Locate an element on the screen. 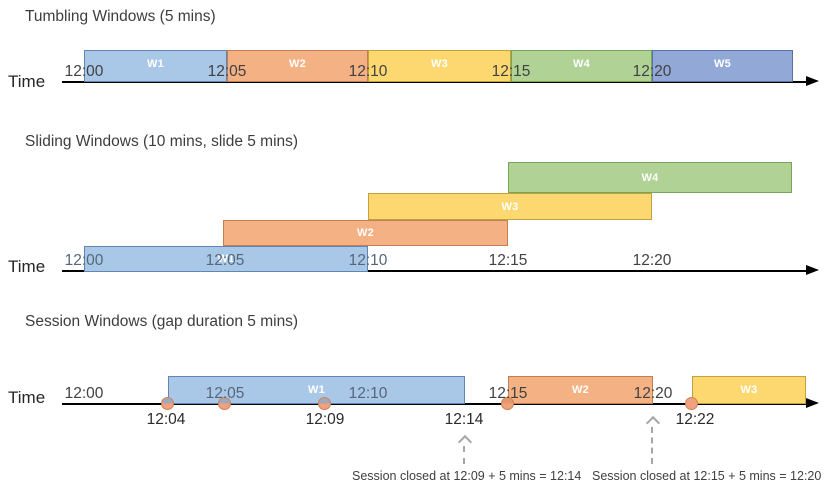 The image size is (829, 498). close-time-label: 12:14 is located at coordinates (464, 419).